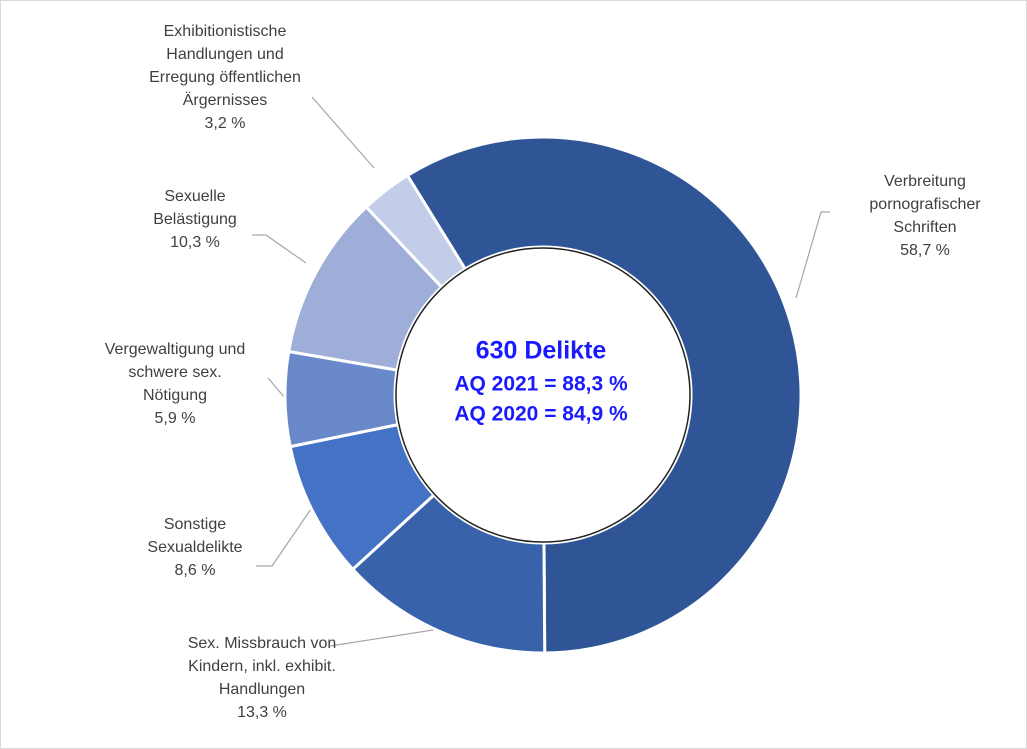 This screenshot has height=749, width=1027. I want to click on center-line: AQ 2020 = 84,9 %, so click(541, 414).